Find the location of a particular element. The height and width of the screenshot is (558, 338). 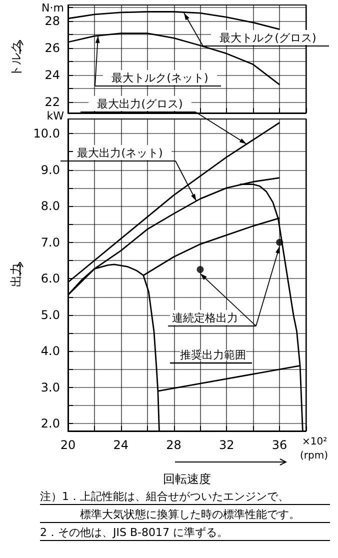

annotation: 最大出力(グロス) is located at coordinates (140, 104).